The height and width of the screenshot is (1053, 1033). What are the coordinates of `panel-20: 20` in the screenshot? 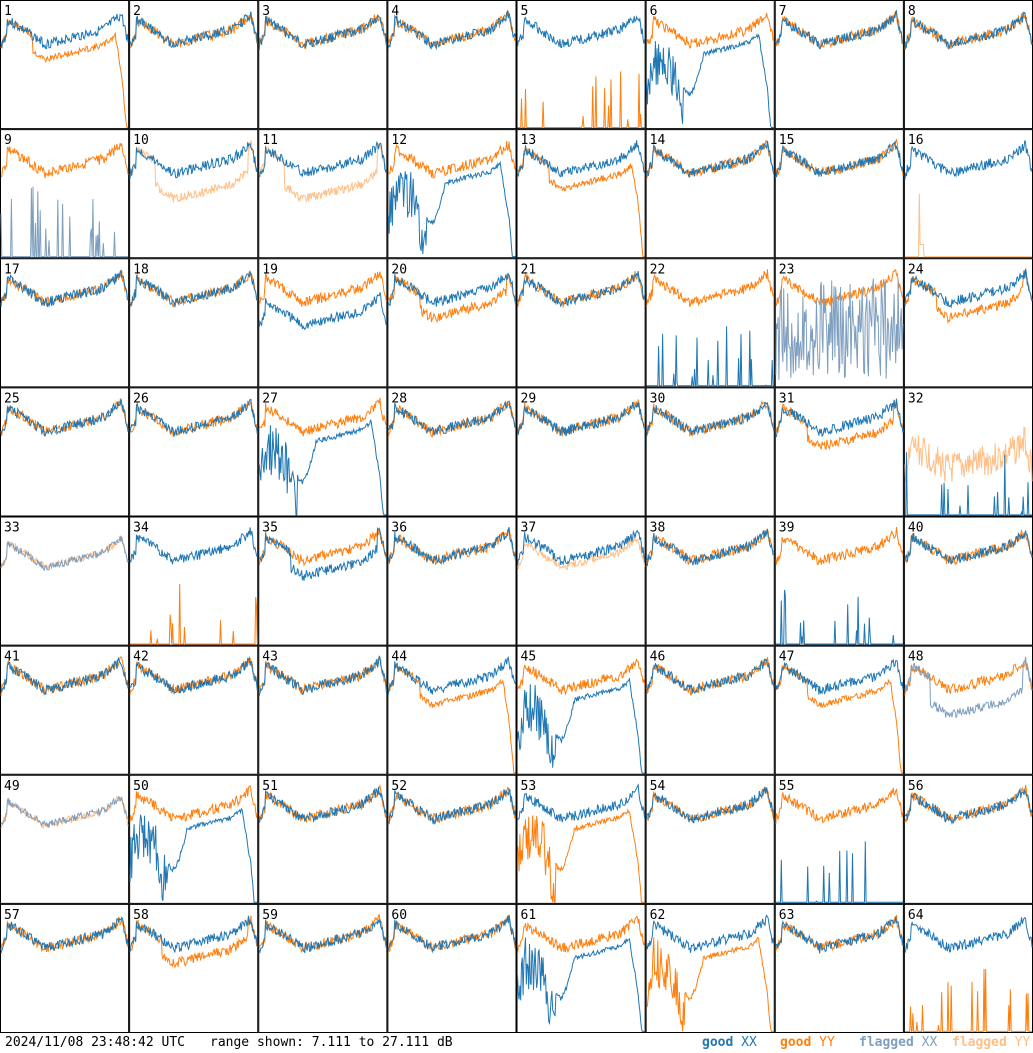 It's located at (452, 323).